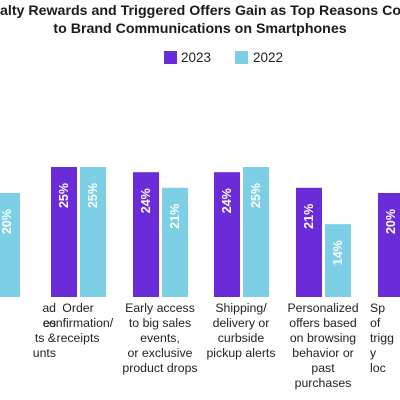 The height and width of the screenshot is (400, 400). What do you see at coordinates (49, 323) in the screenshot?
I see `category-label-line: es` at bounding box center [49, 323].